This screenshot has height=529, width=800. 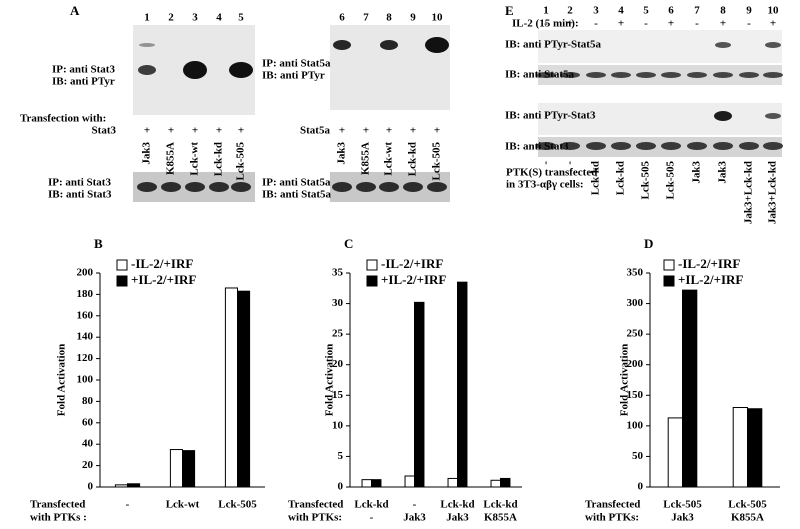 What do you see at coordinates (635, 273) in the screenshot?
I see `y-tick-label: 350` at bounding box center [635, 273].